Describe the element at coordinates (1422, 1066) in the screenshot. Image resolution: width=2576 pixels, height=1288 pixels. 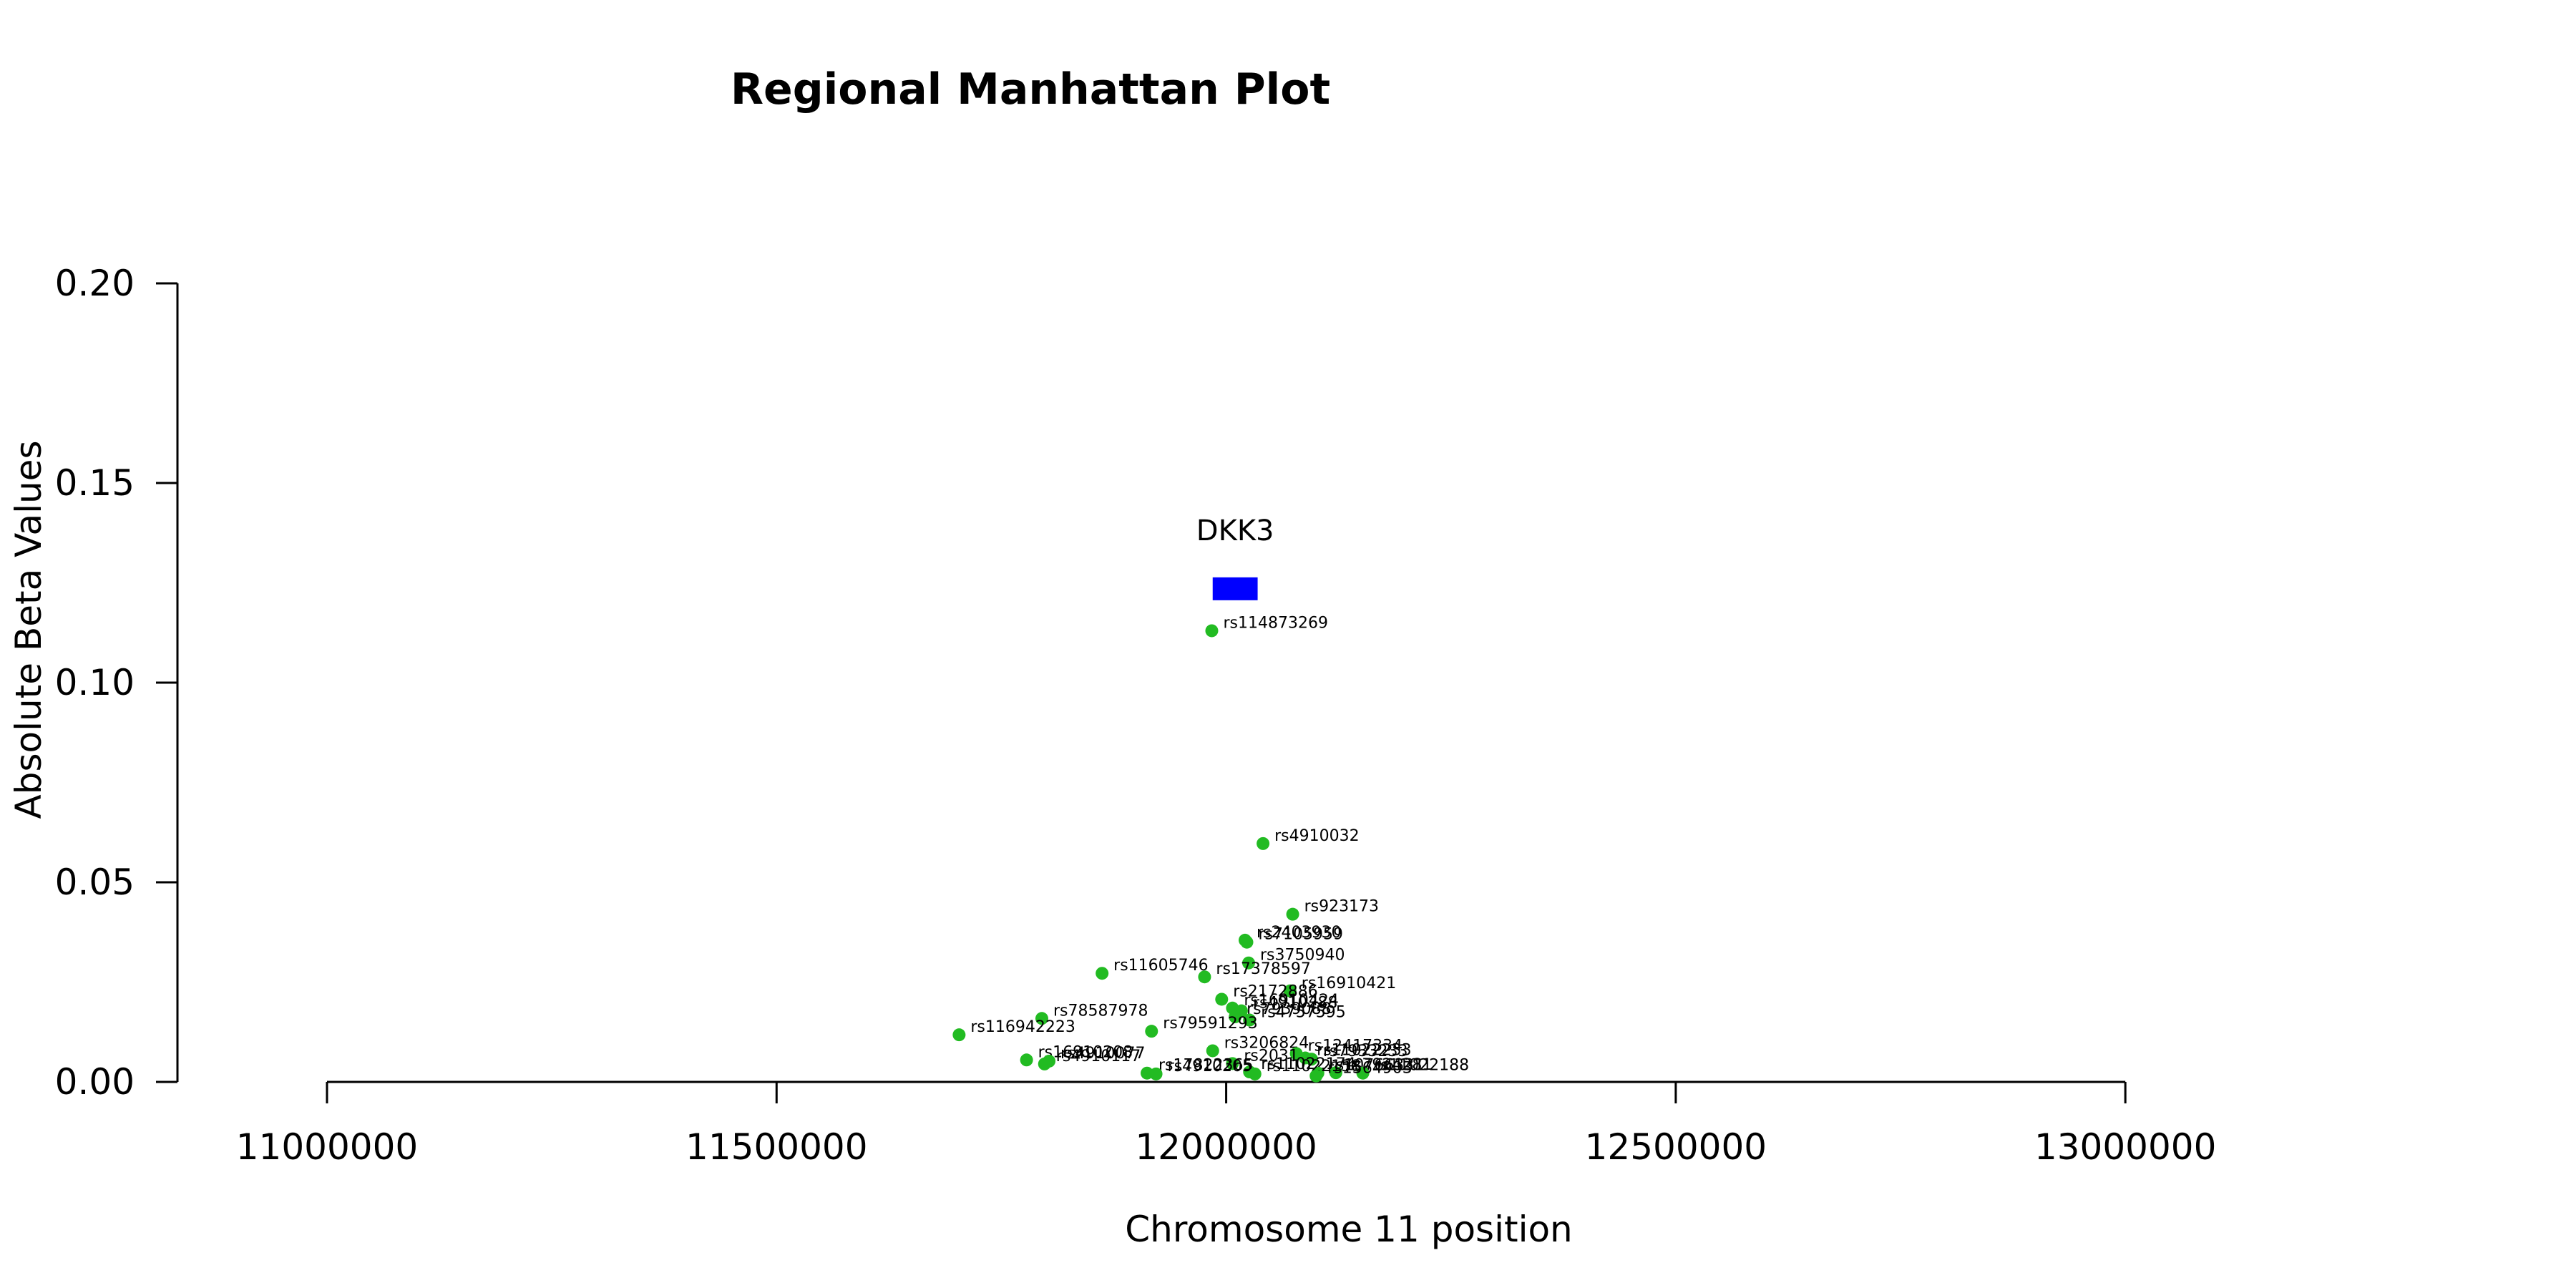
I see `snp-label: rs11022188` at that location.